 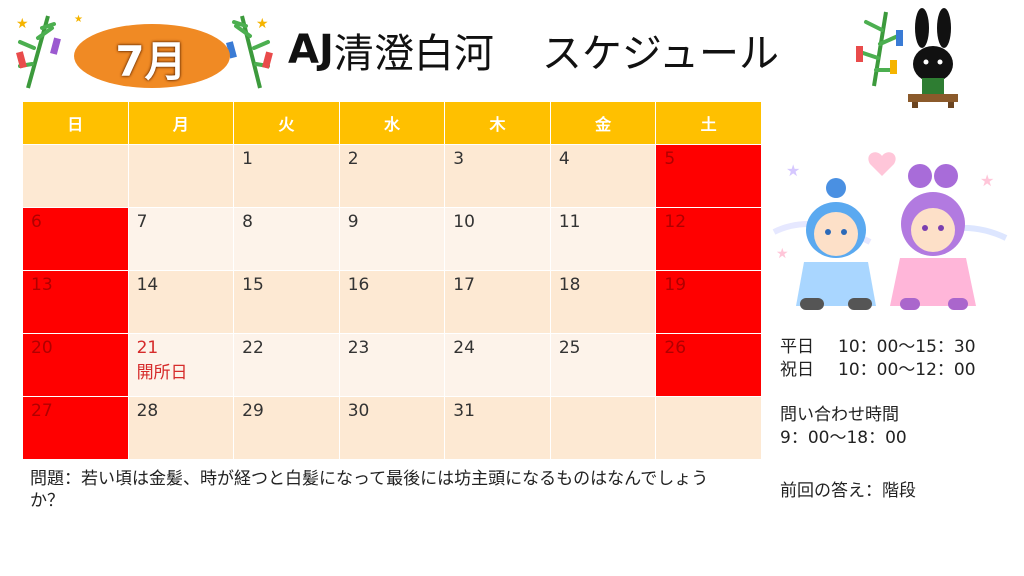 I want to click on calendar-day-number: 21, so click(x=147, y=348).